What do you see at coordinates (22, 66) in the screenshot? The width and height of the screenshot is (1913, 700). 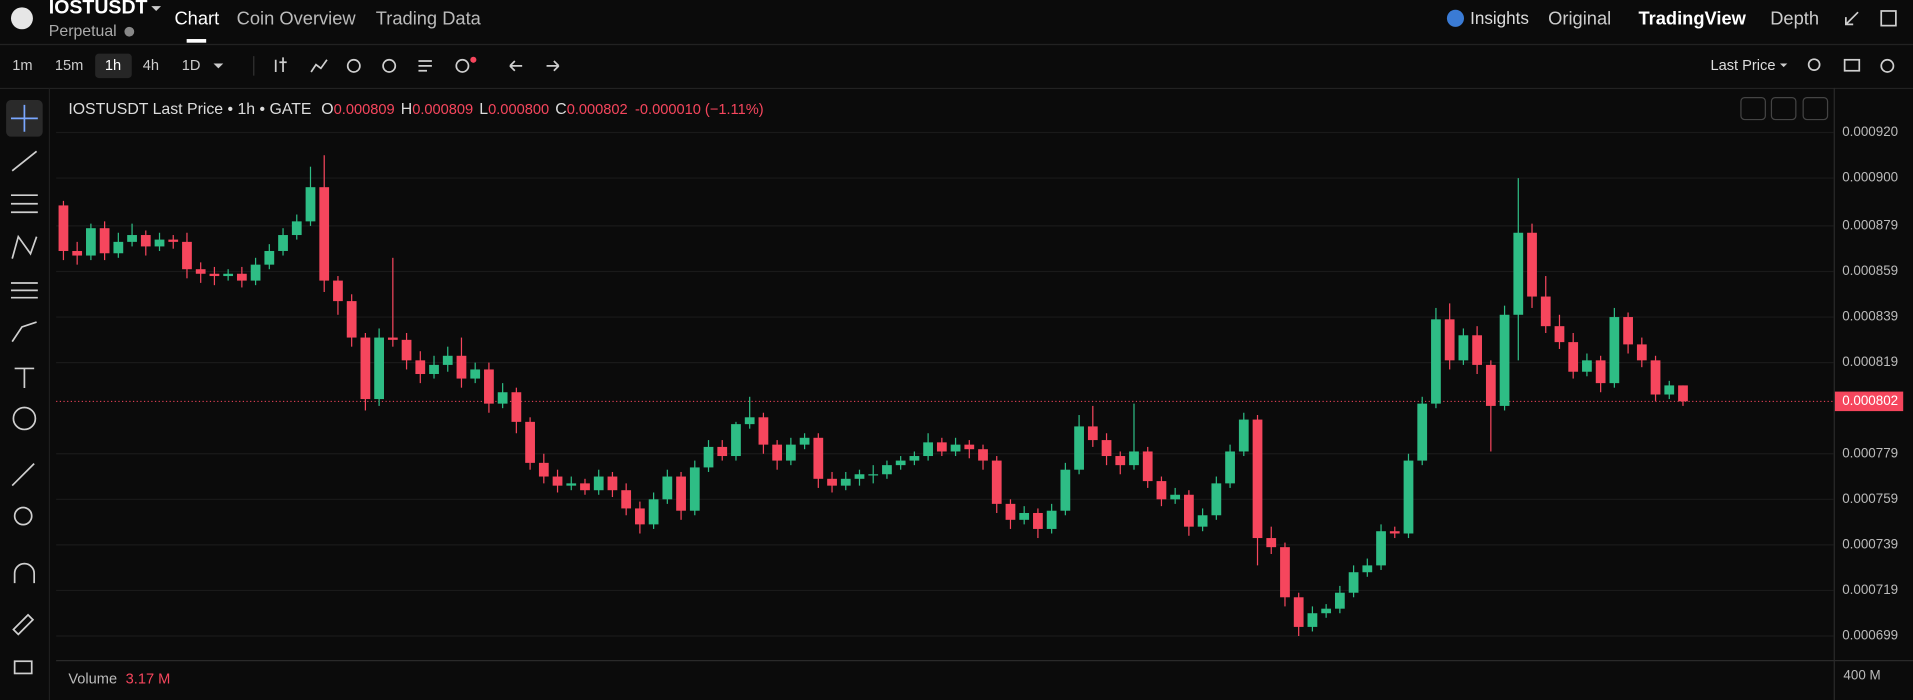 I see `interval: 1m` at bounding box center [22, 66].